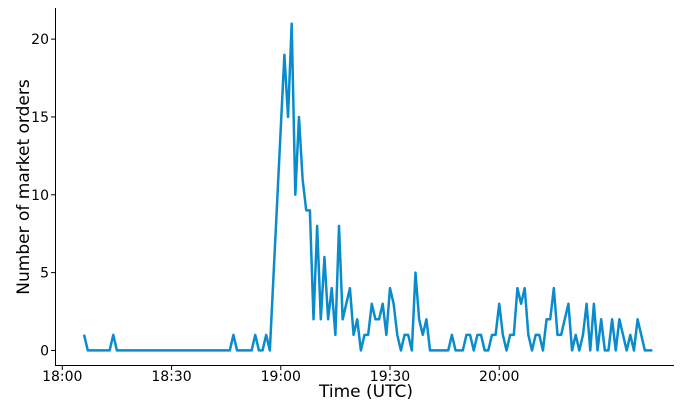  What do you see at coordinates (365, 392) in the screenshot?
I see `x-axis-title: Time (UTC)` at bounding box center [365, 392].